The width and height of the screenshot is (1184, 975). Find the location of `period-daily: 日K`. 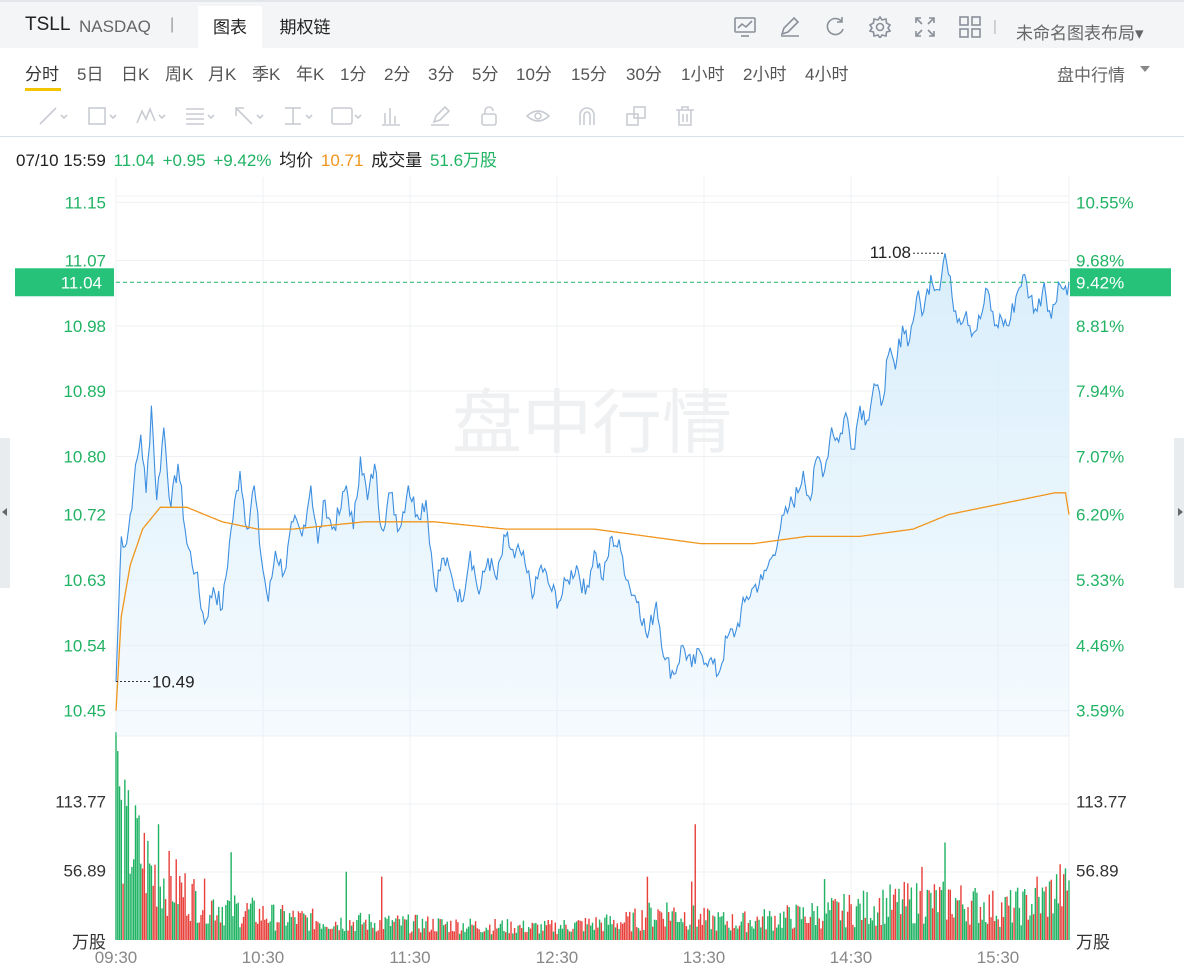

period-daily: 日K is located at coordinates (135, 74).